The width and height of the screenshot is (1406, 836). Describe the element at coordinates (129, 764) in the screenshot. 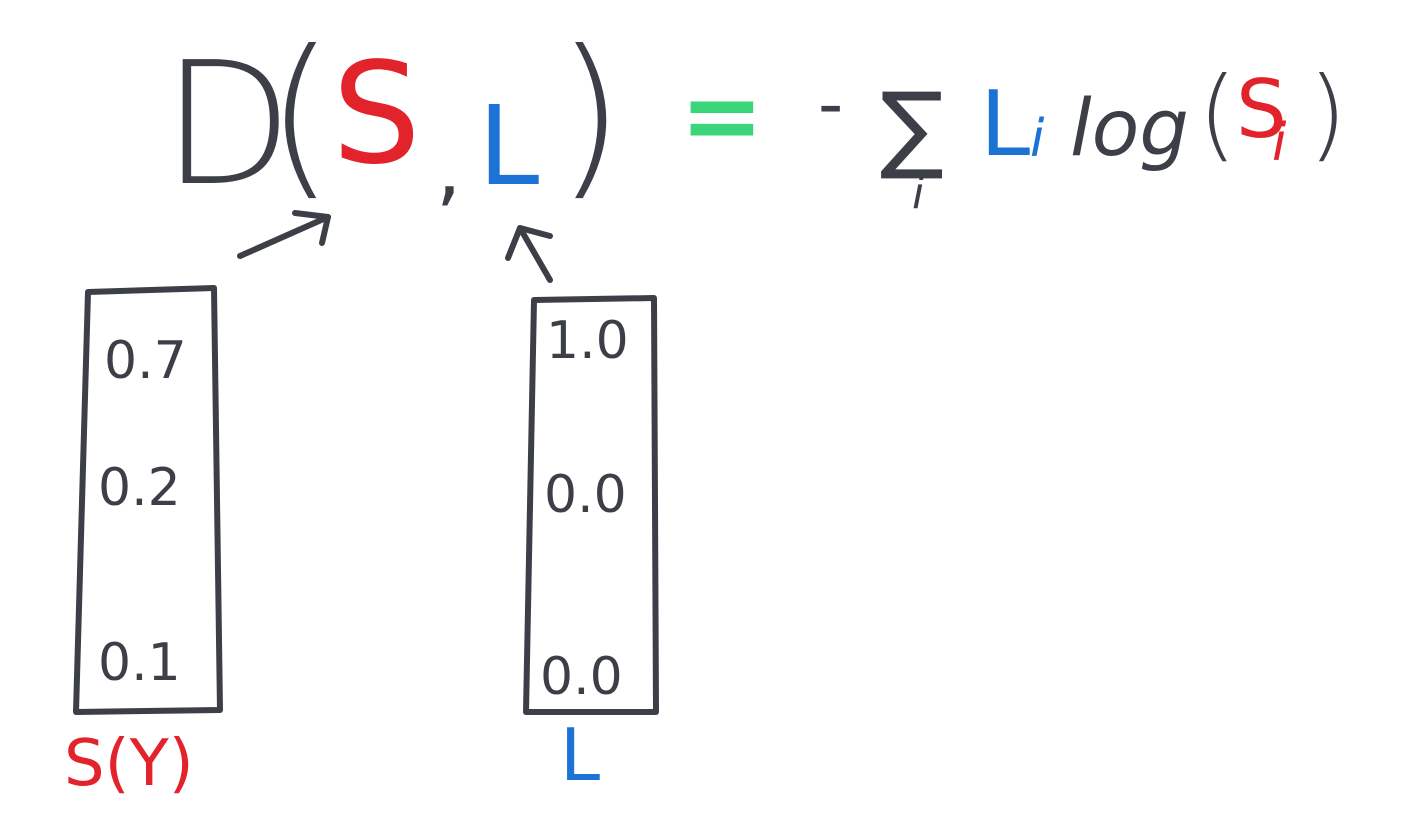

I see `vector-s-label: S(Y)` at that location.